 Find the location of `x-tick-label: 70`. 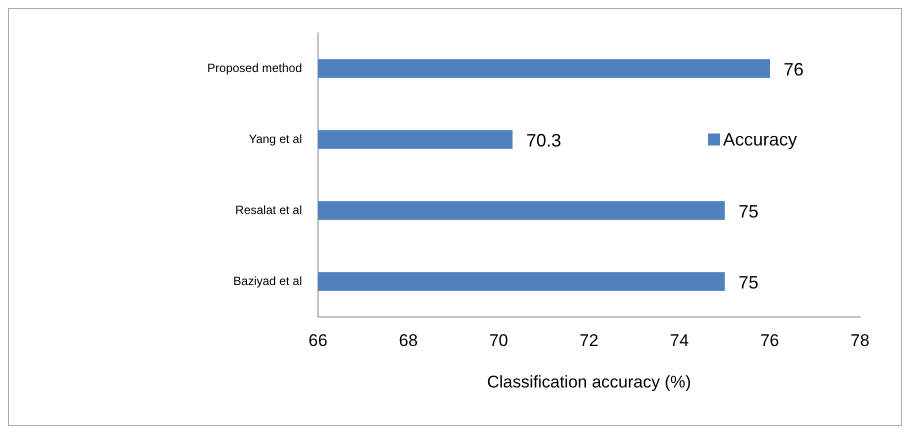

x-tick-label: 70 is located at coordinates (498, 340).